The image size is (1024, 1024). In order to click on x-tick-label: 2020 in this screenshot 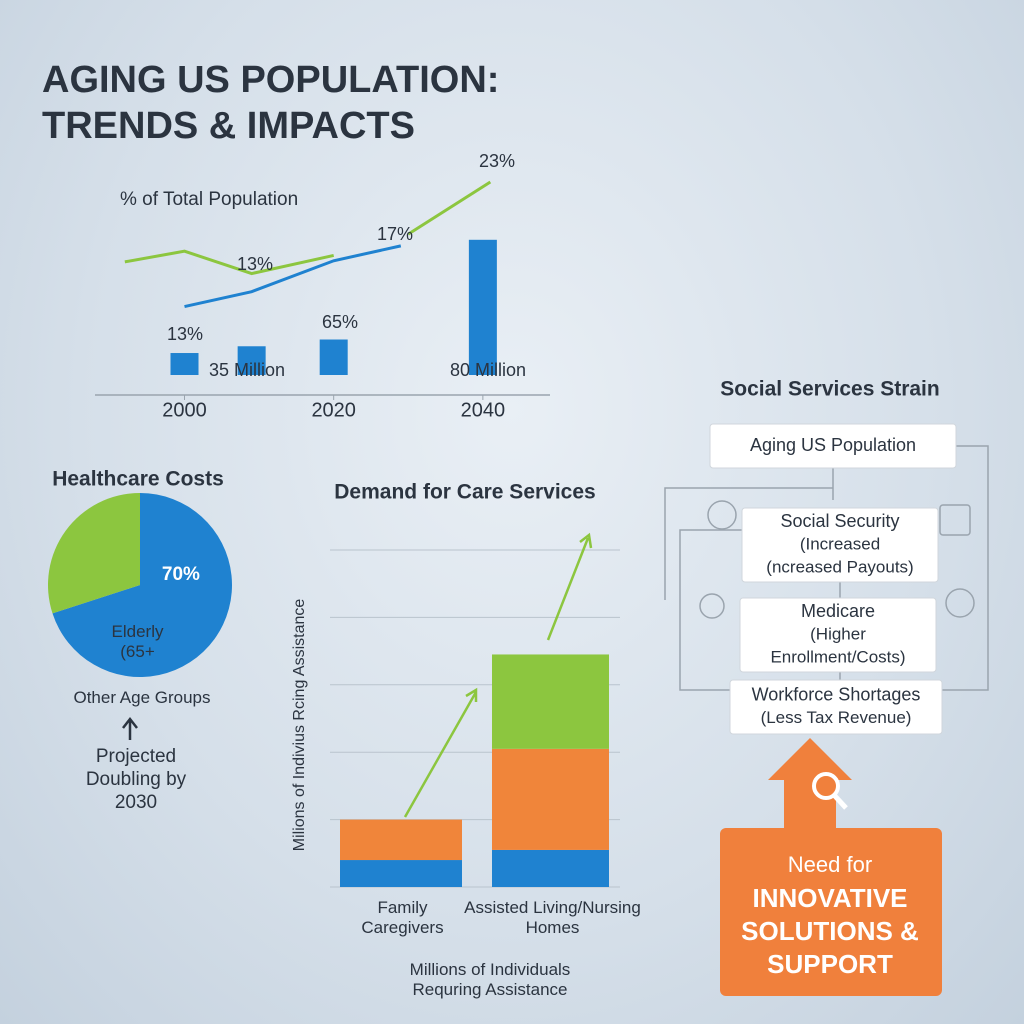, I will do `click(333, 410)`.